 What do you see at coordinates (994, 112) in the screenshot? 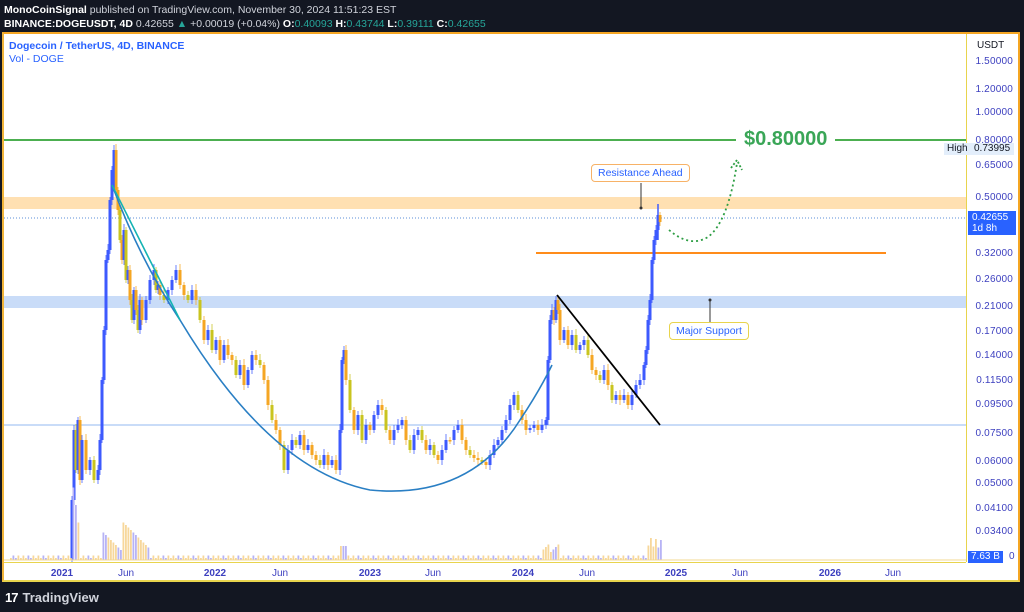
I see `price-tick: 1.00000` at bounding box center [994, 112].